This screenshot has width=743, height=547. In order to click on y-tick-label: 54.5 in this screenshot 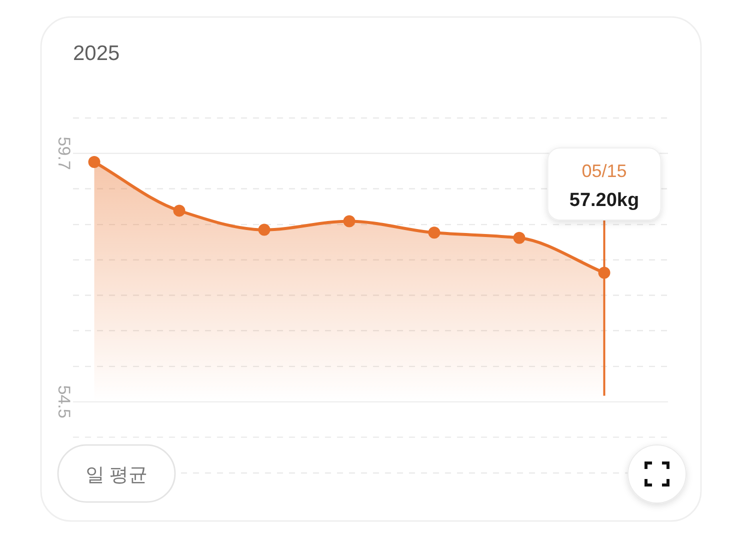, I will do `click(64, 401)`.